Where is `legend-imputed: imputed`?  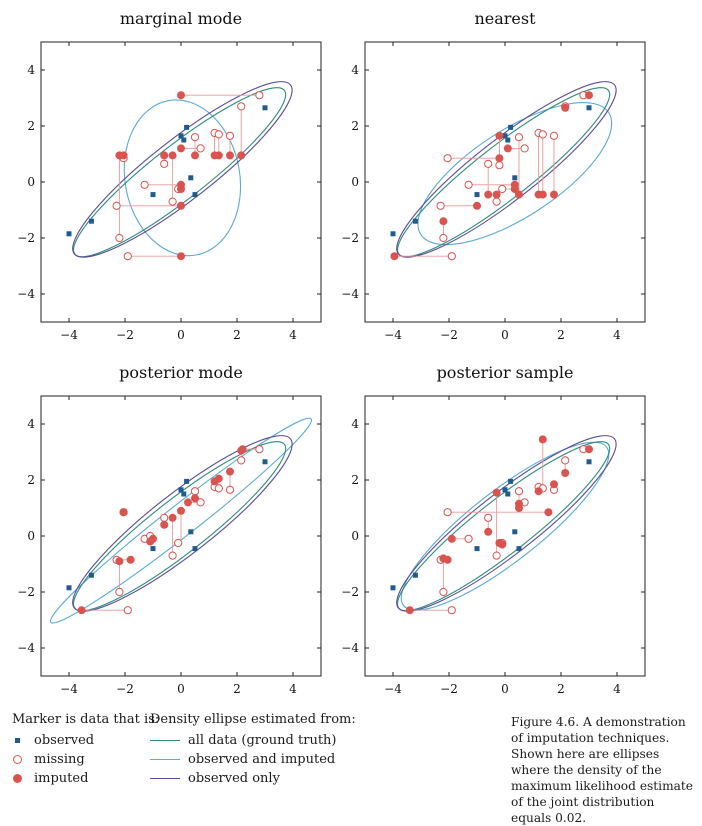 legend-imputed: imputed is located at coordinates (85, 778).